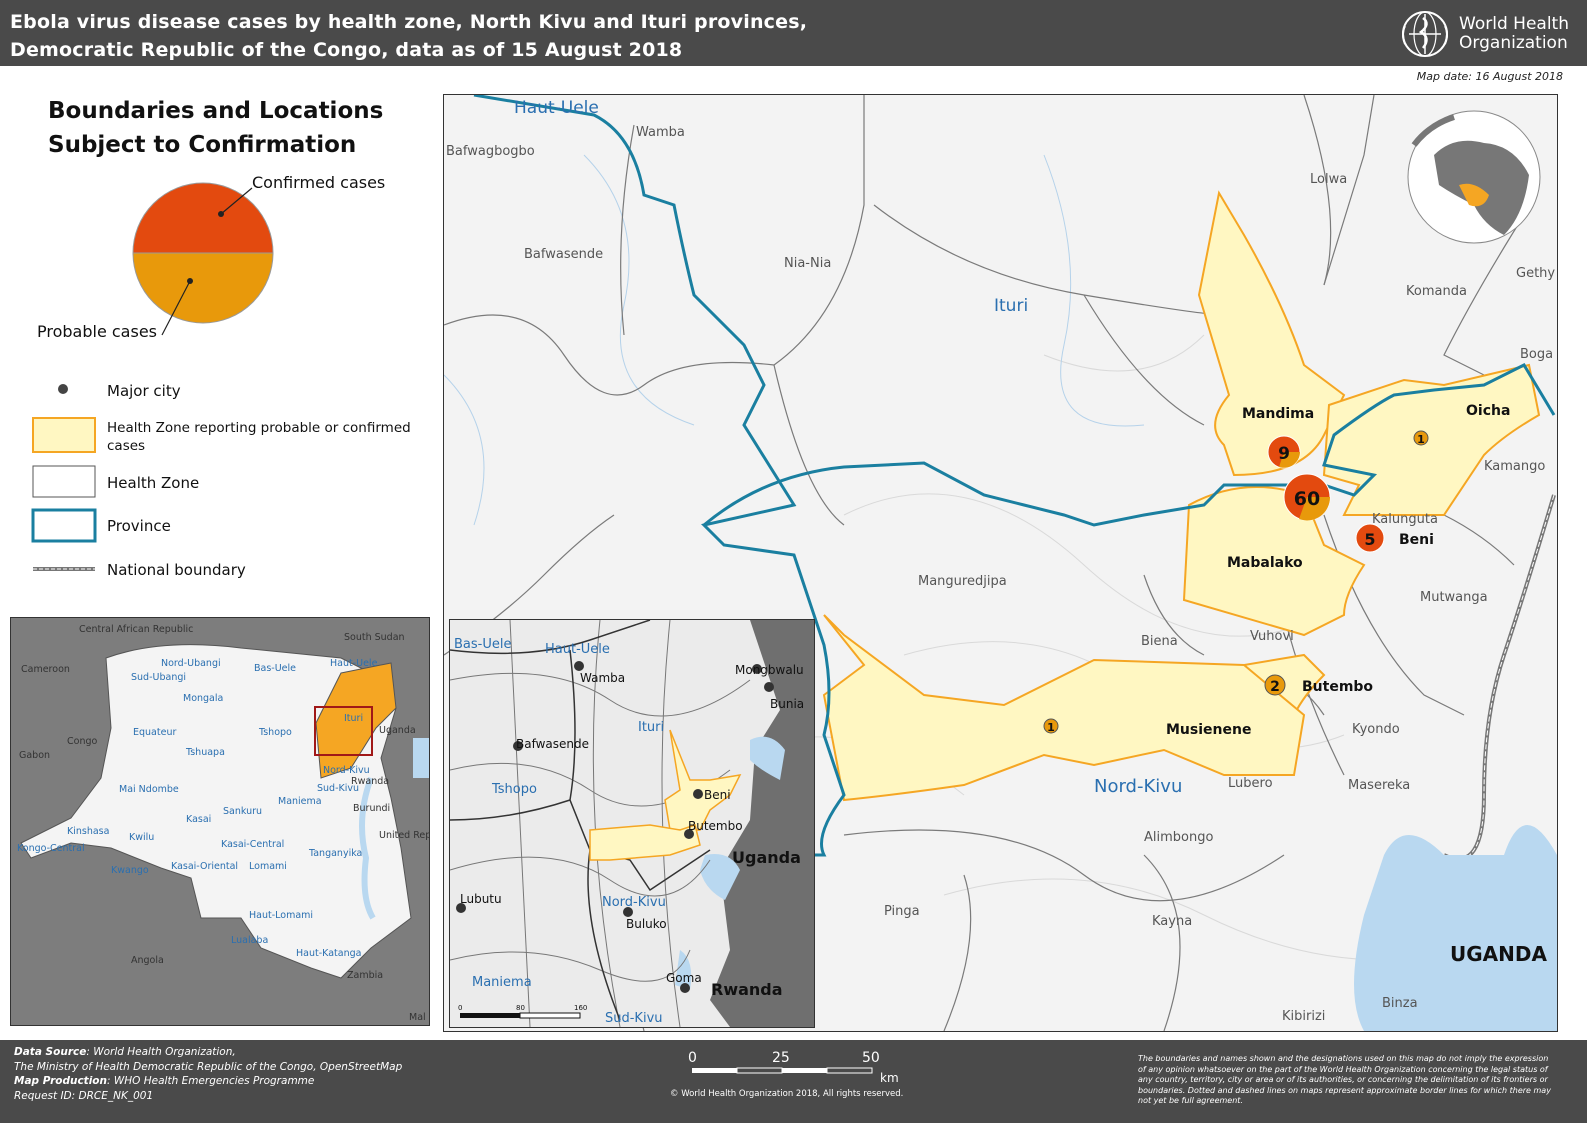  What do you see at coordinates (88, 831) in the screenshot?
I see `province-kinshasa: Kinshasa` at bounding box center [88, 831].